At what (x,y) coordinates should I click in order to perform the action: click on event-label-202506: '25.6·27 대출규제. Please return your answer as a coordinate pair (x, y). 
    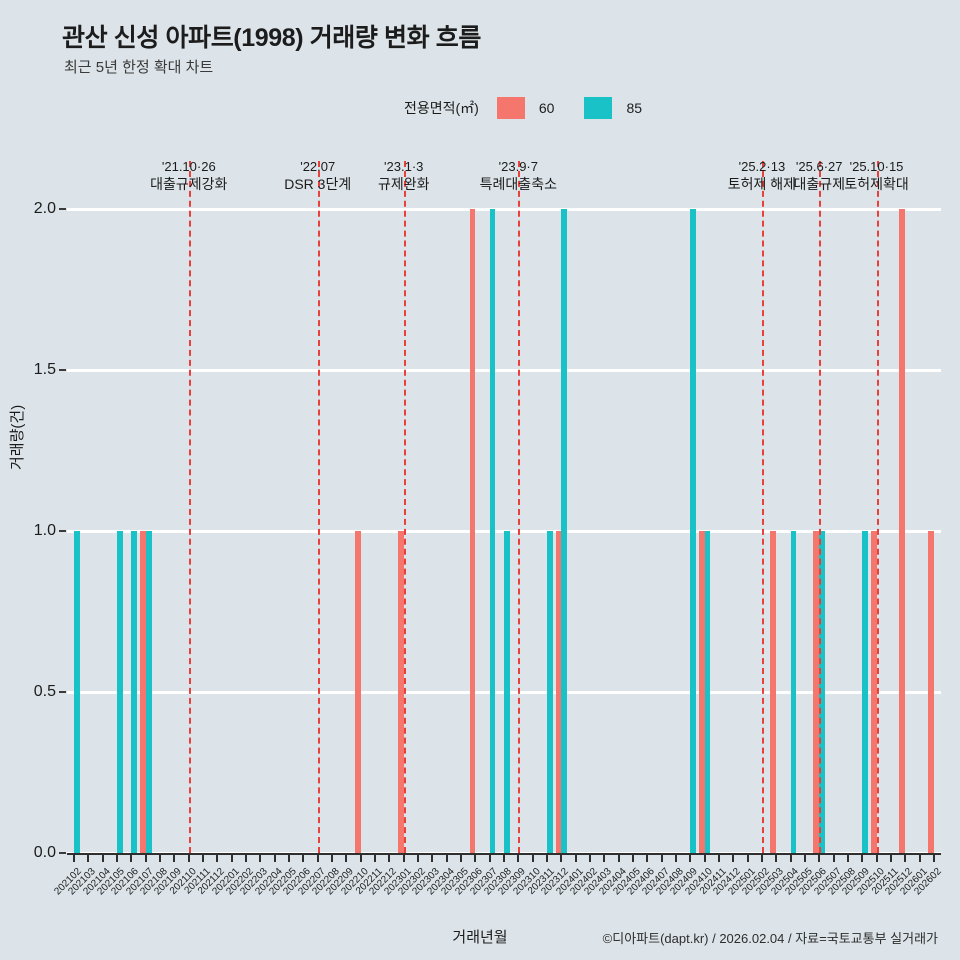
    Looking at the image, I should click on (819, 176).